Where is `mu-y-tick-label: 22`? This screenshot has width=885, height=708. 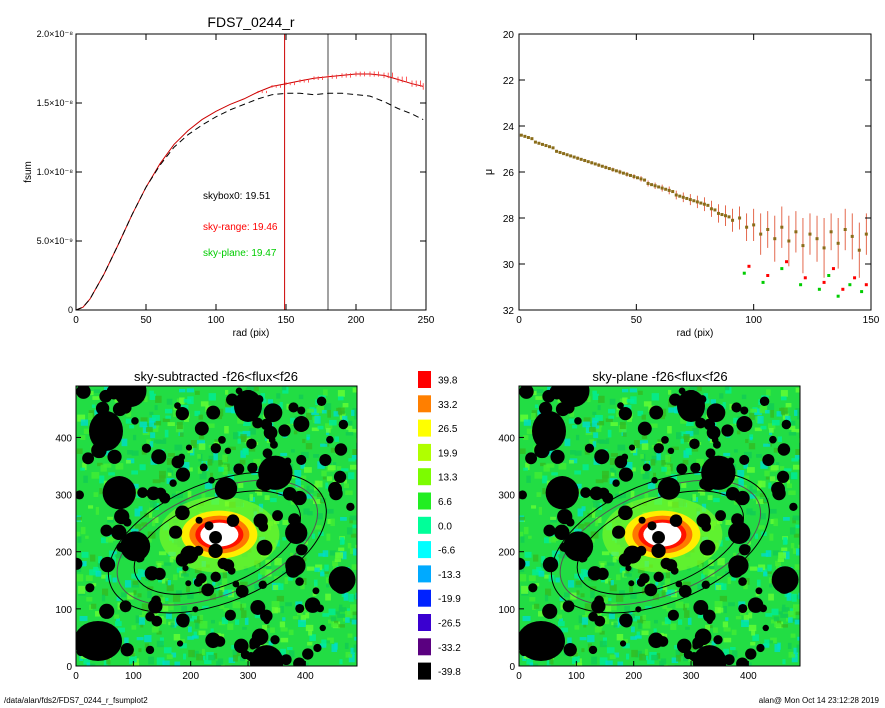
mu-y-tick-label: 22 is located at coordinates (509, 81).